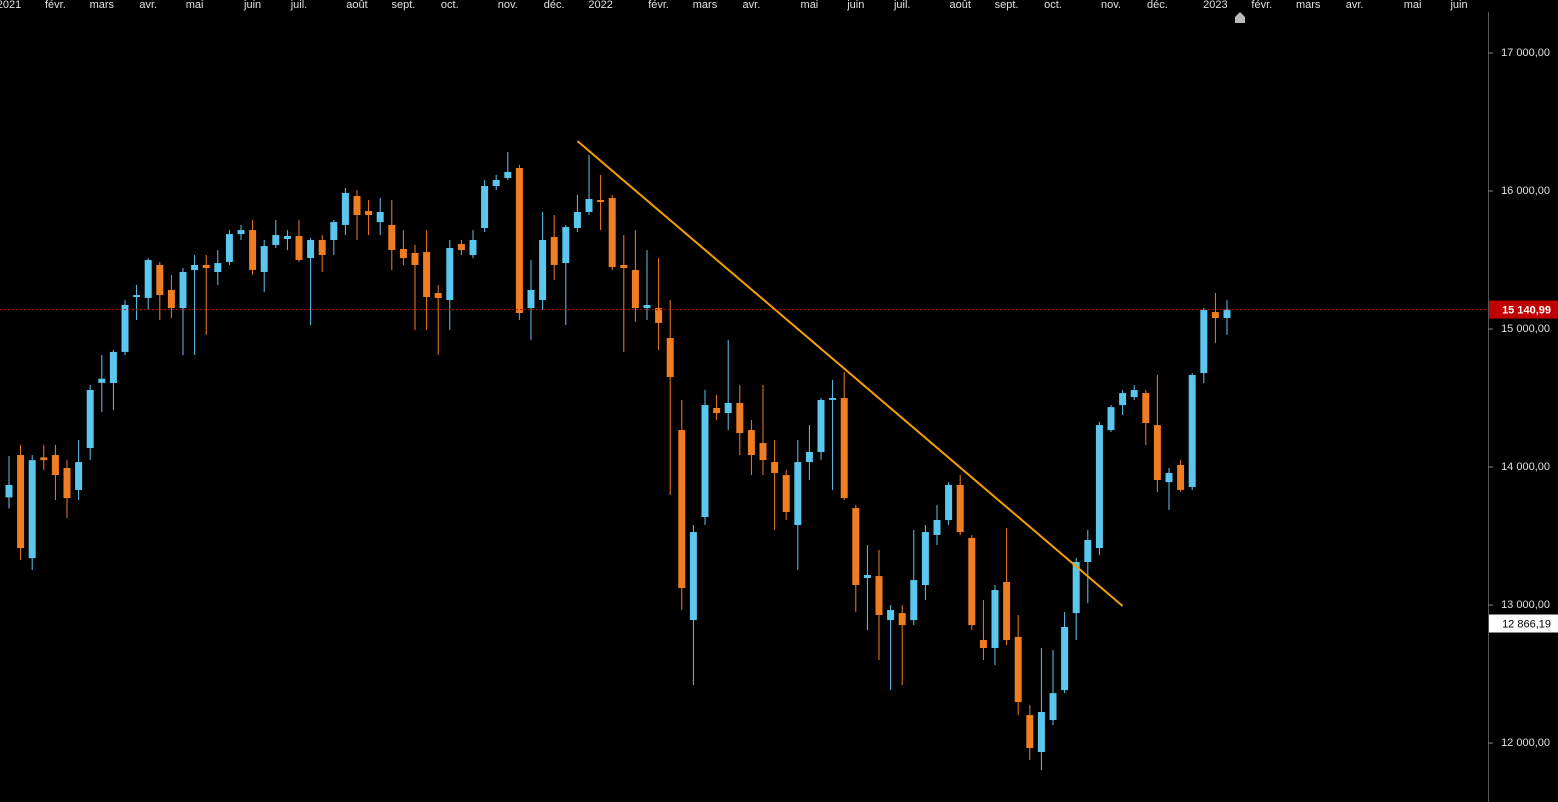 The height and width of the screenshot is (802, 1558). Describe the element at coordinates (1525, 467) in the screenshot. I see `y-tick-label: 14 000,00` at that location.